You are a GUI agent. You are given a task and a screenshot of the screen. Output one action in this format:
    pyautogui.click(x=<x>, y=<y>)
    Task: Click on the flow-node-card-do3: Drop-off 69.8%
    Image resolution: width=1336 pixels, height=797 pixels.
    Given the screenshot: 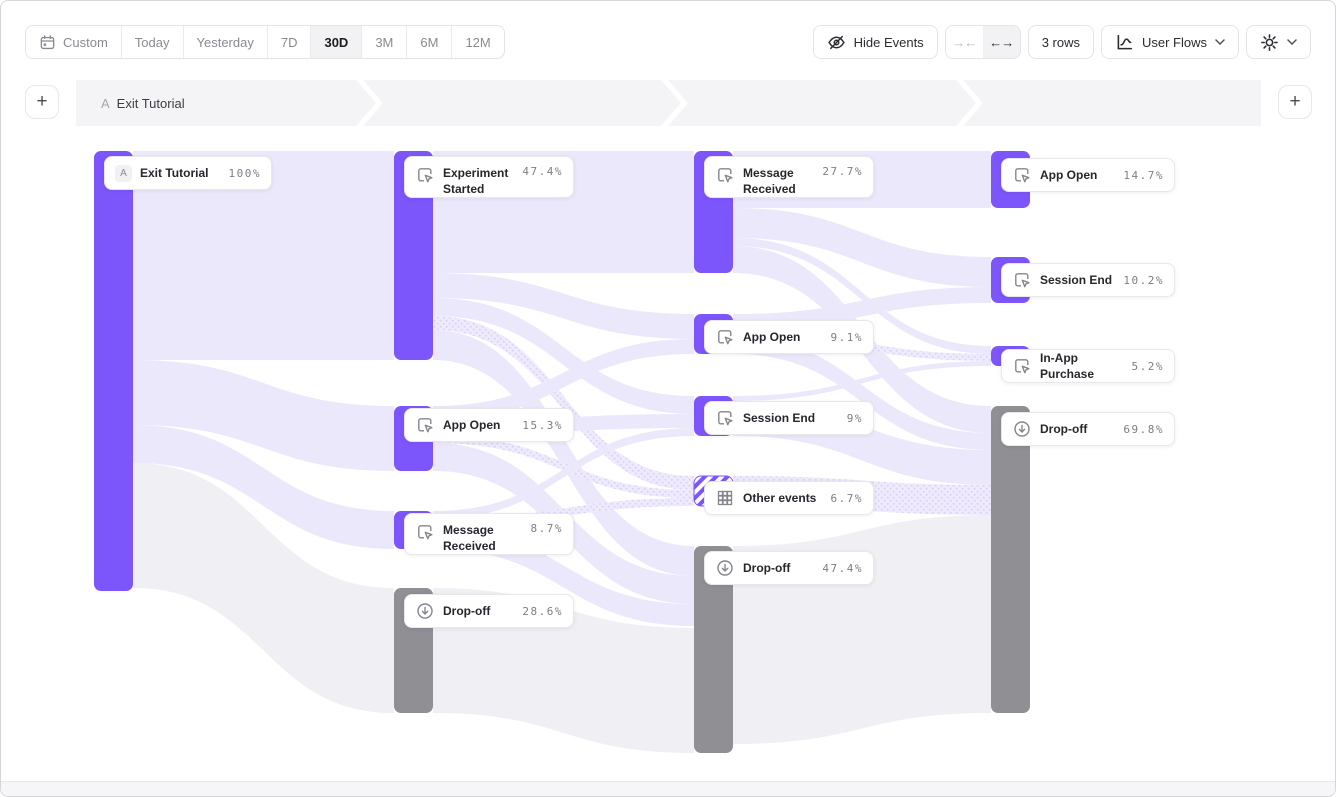 What is the action you would take?
    pyautogui.click(x=1088, y=429)
    